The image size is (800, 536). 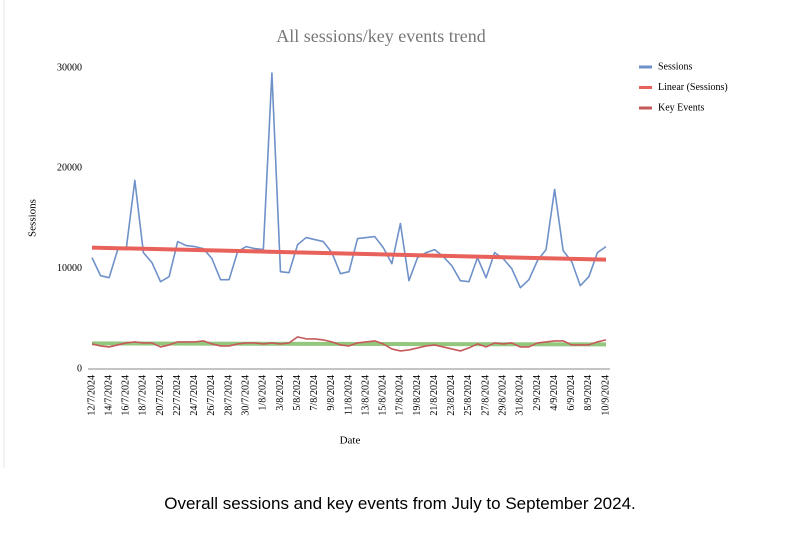 I want to click on x-tick-label: 8/9/2024, so click(x=588, y=393).